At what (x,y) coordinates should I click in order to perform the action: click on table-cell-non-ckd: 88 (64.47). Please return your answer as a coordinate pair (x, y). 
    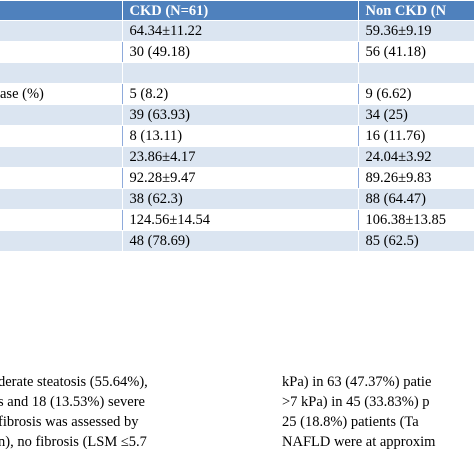
    Looking at the image, I should click on (415, 199).